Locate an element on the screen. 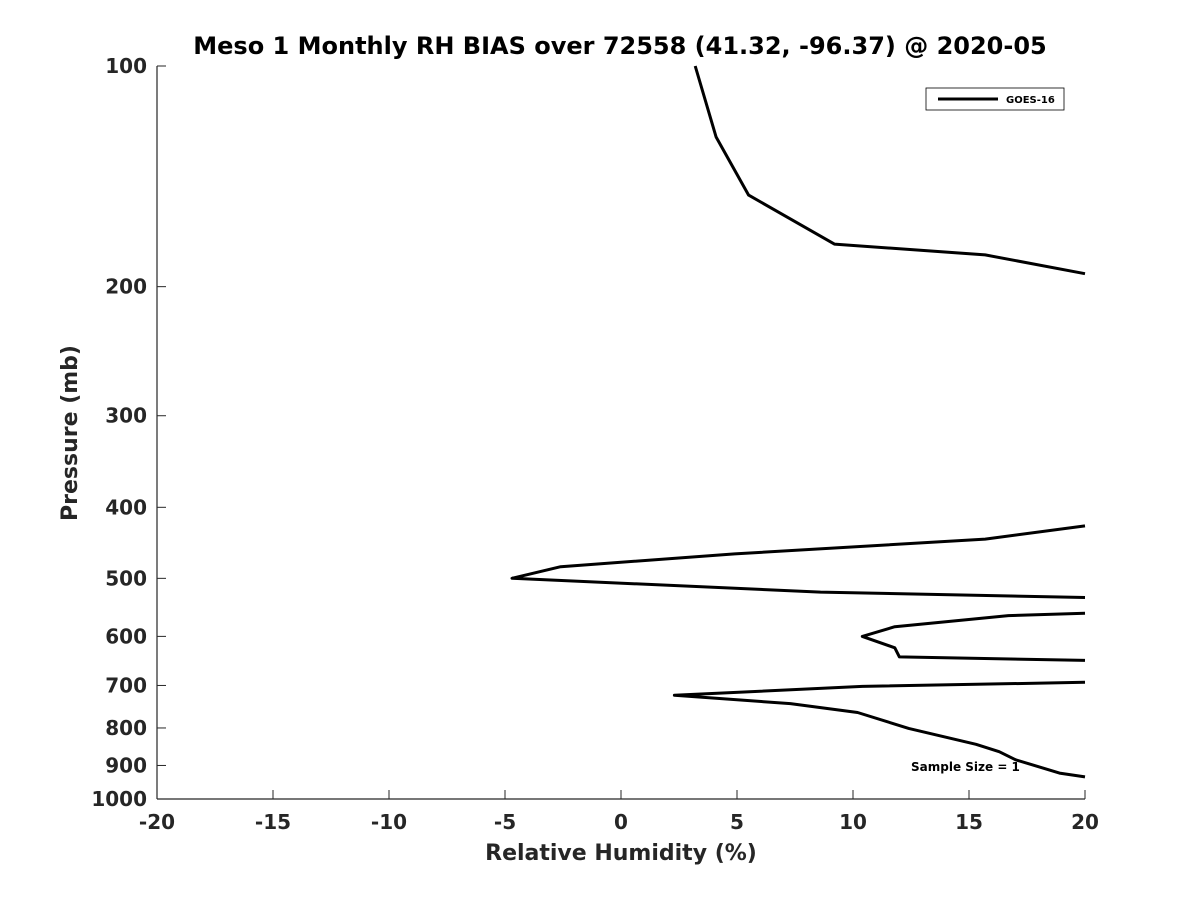 Image resolution: width=1200 pixels, height=900 pixels. y-tick-label: 700 is located at coordinates (126, 685).